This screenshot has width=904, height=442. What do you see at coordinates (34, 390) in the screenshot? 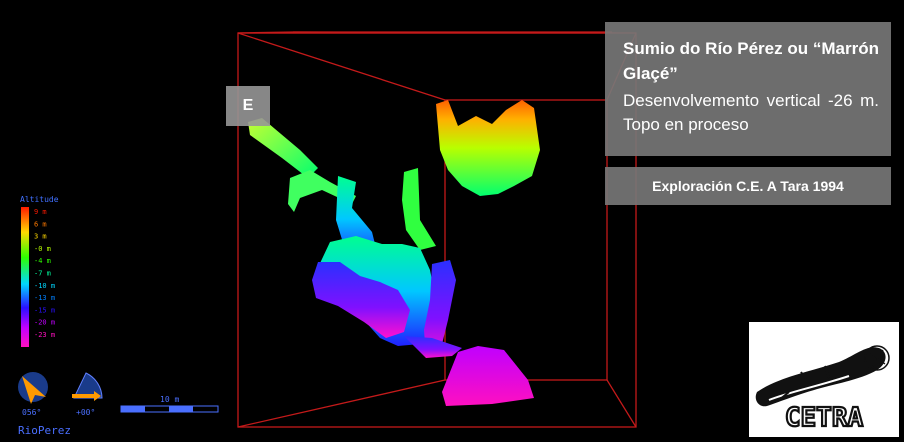
I see `compass-arrow-icon` at bounding box center [34, 390].